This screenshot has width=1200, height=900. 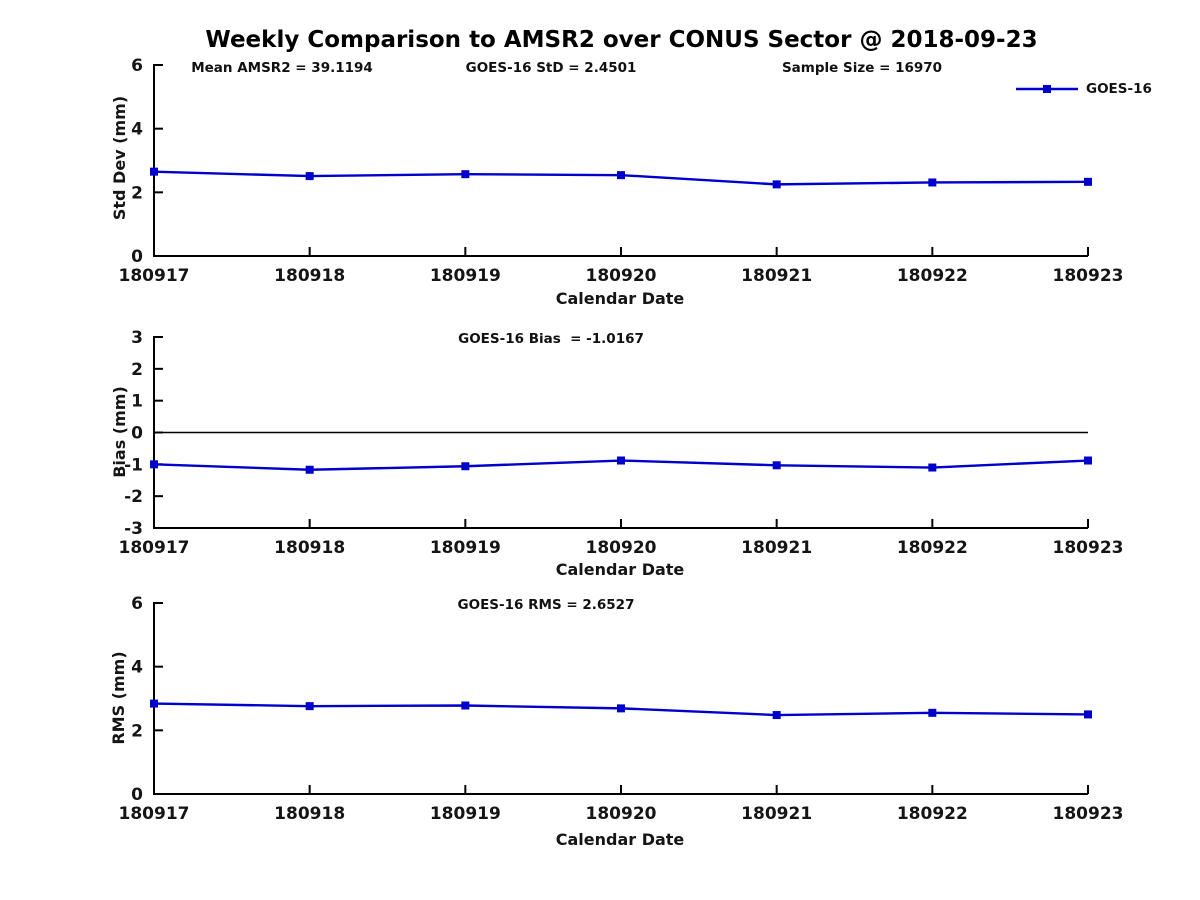 What do you see at coordinates (133, 465) in the screenshot?
I see `y-tick-label: -1` at bounding box center [133, 465].